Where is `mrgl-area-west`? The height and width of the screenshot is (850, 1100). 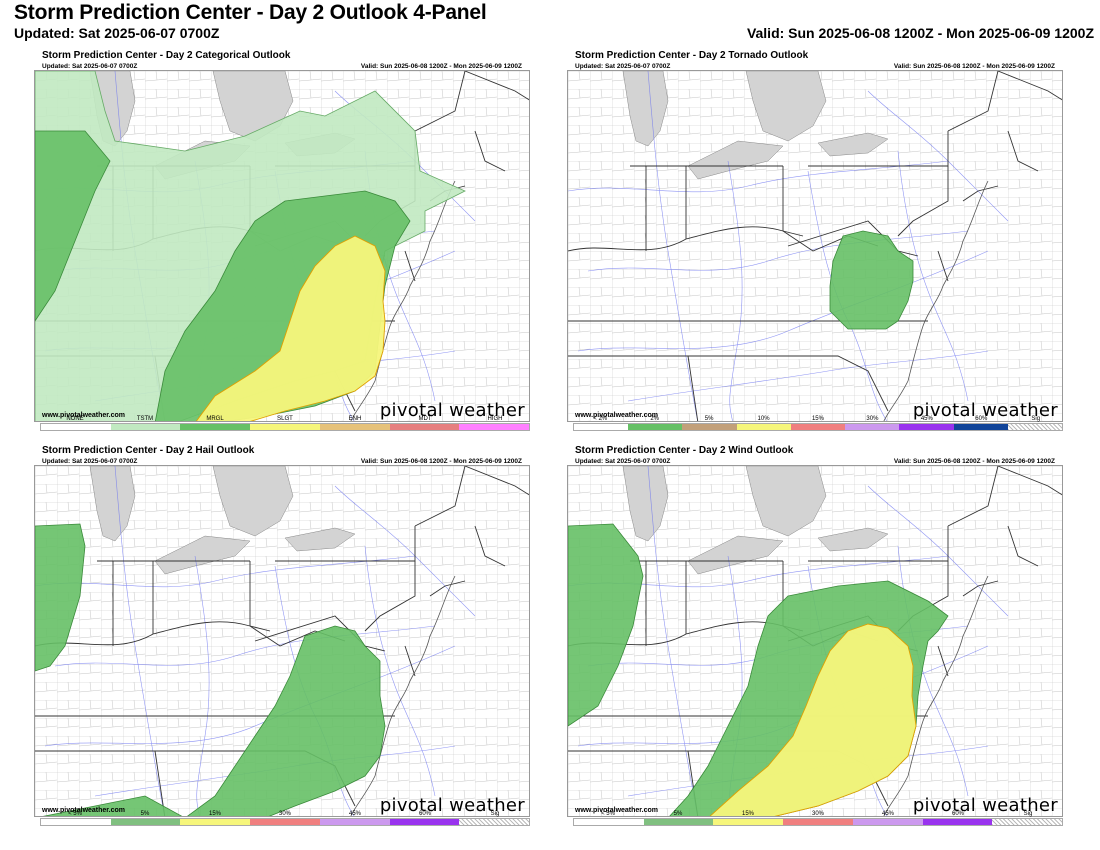 mrgl-area-west is located at coordinates (73, 226).